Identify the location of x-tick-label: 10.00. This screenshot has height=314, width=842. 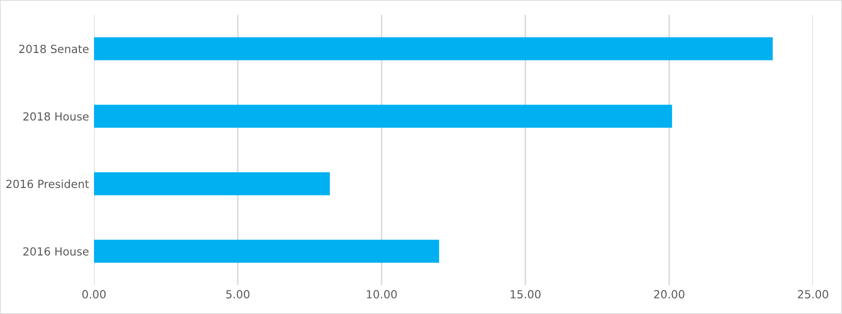
(381, 294).